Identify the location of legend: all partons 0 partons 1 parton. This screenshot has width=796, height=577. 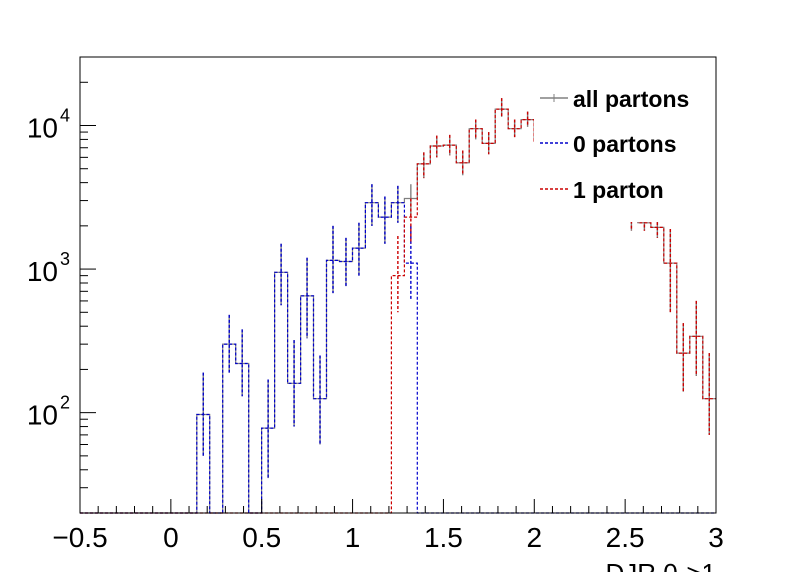
(622, 148).